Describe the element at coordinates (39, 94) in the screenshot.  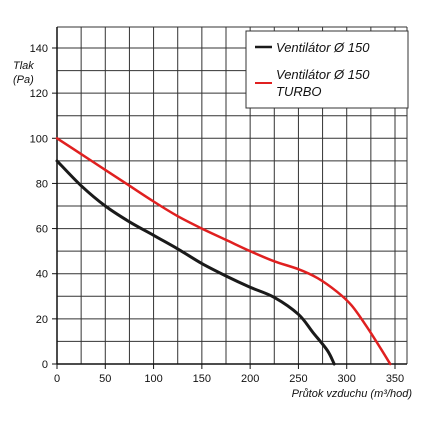
I see `y-tick-label: 120` at that location.